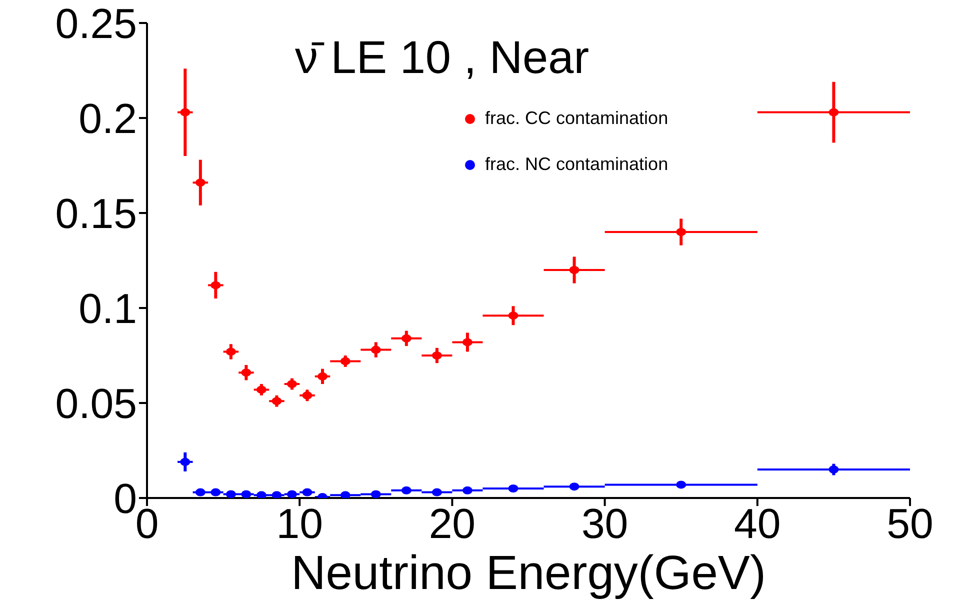  Describe the element at coordinates (910, 523) in the screenshot. I see `x-tick-label: 50` at that location.